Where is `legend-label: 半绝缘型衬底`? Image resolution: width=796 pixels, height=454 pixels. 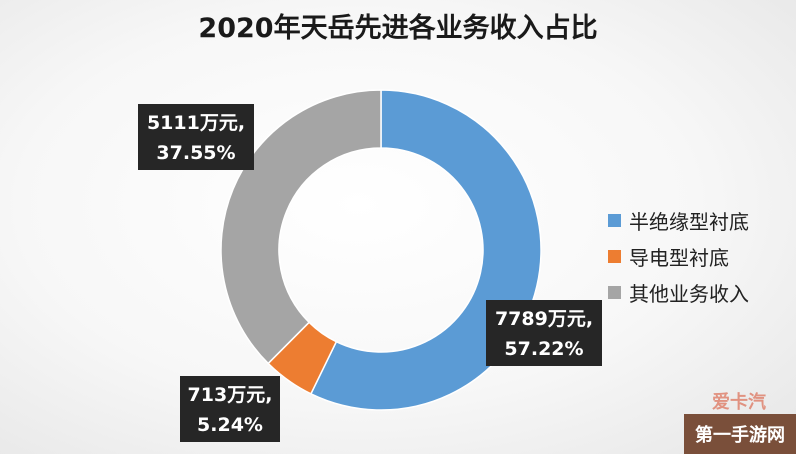 legend-label: 半绝缘型衬底 is located at coordinates (689, 221).